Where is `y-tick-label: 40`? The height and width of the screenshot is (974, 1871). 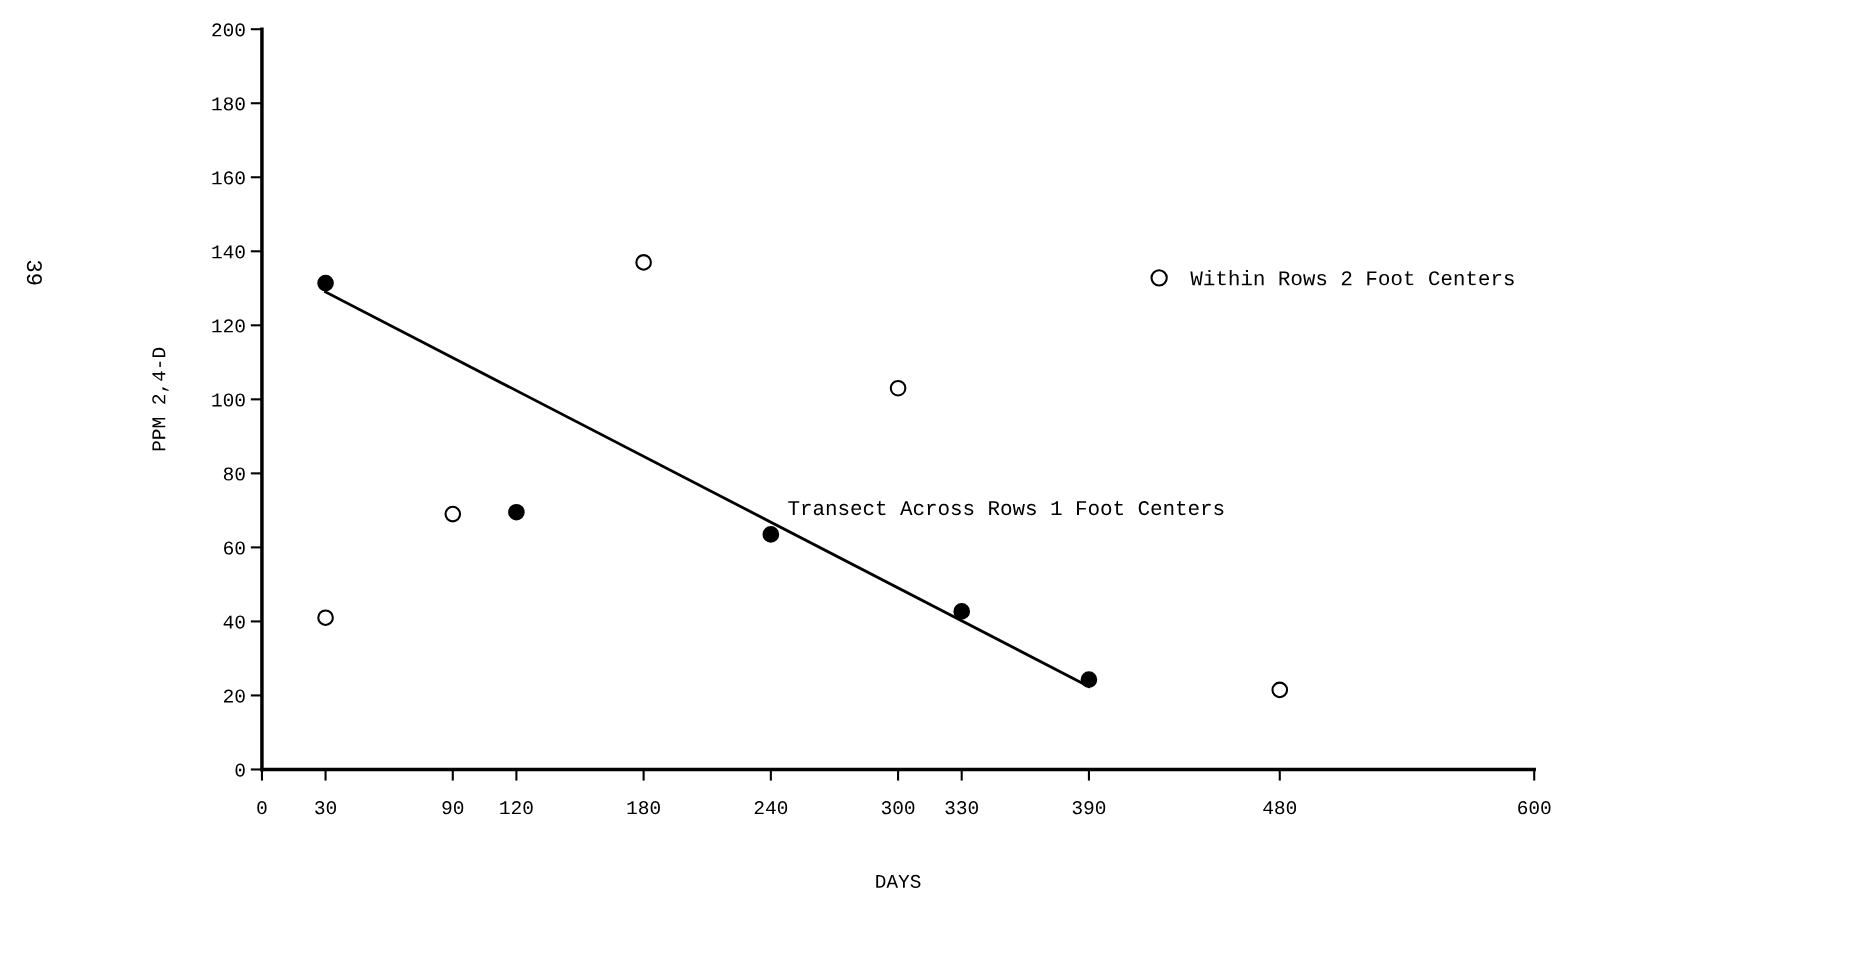
y-tick-label: 40 is located at coordinates (234, 622).